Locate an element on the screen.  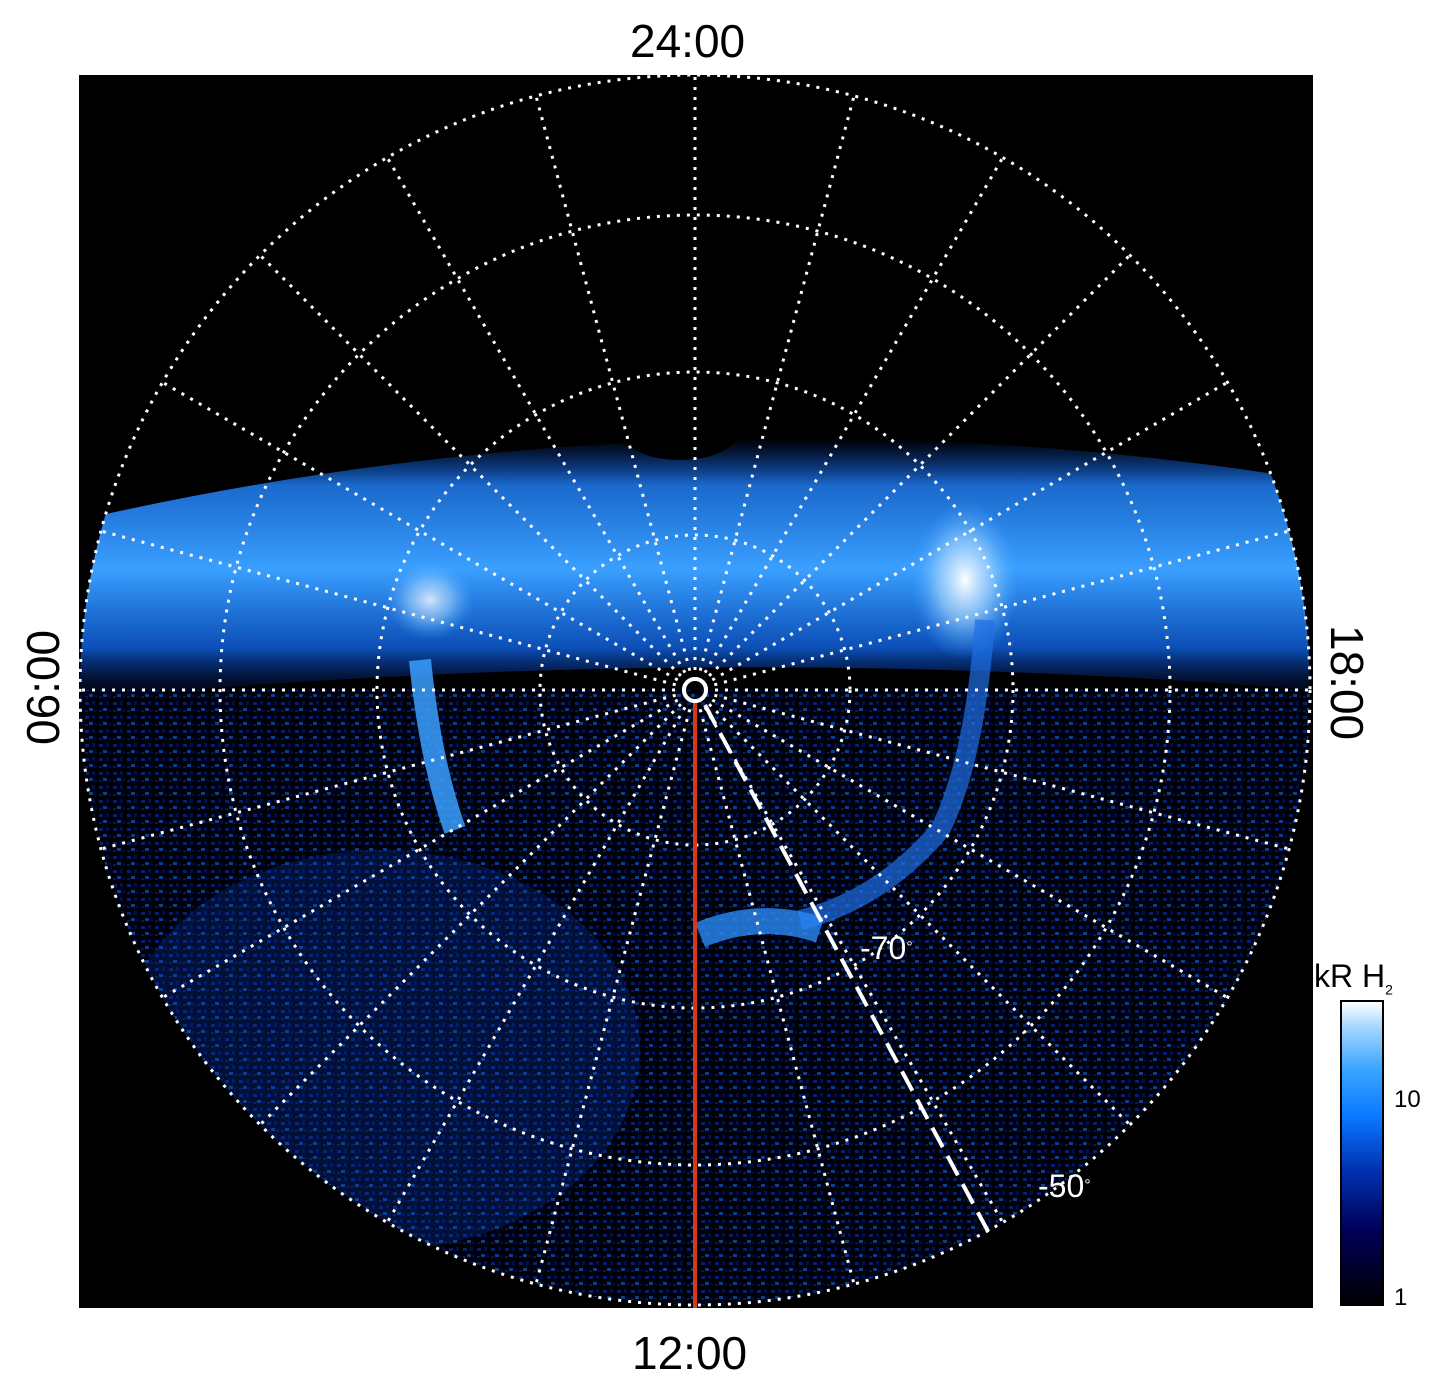
latitude-label-outer: -50° is located at coordinates (1064, 1186).